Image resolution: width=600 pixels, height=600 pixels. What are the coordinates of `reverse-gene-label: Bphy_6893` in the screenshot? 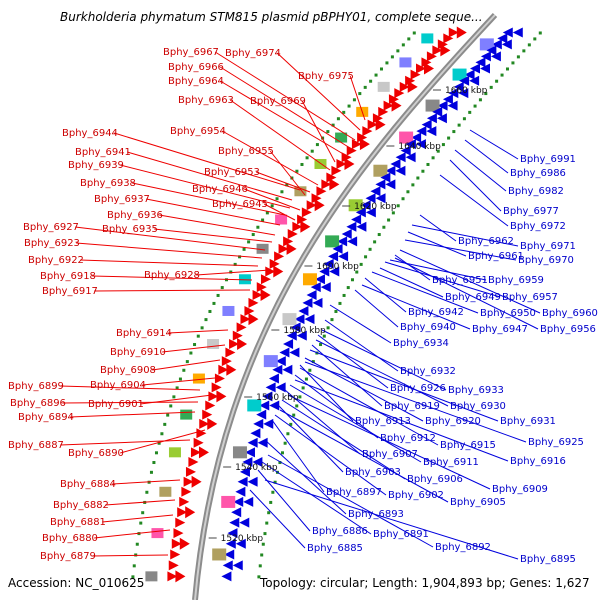 It's located at (376, 514).